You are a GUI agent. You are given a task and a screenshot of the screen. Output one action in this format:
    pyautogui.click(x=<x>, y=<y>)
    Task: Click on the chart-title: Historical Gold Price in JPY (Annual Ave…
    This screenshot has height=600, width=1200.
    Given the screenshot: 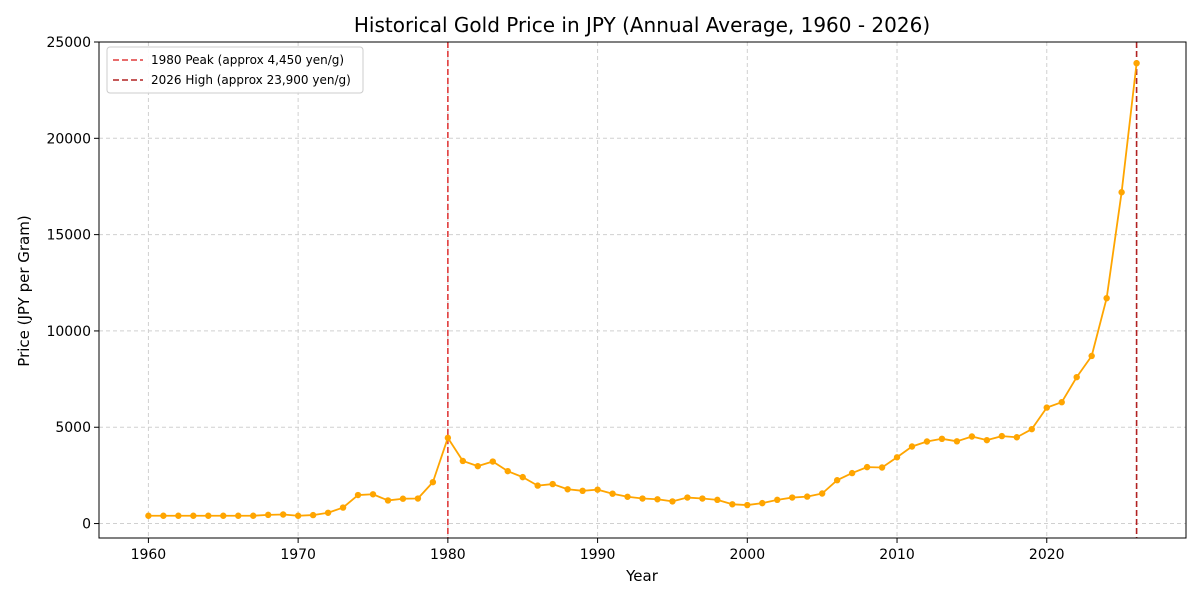 What is the action you would take?
    pyautogui.click(x=642, y=25)
    